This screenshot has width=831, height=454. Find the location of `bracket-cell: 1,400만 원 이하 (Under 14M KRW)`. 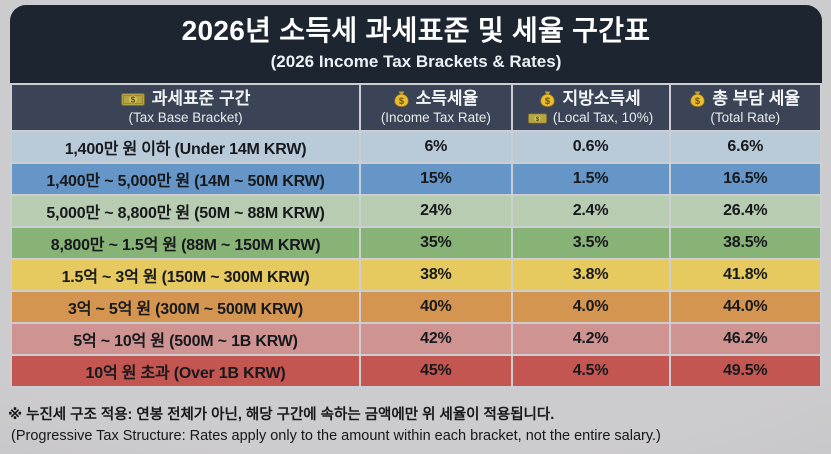

bracket-cell: 1,400만 원 이하 (Under 14M KRW) is located at coordinates (185, 147).